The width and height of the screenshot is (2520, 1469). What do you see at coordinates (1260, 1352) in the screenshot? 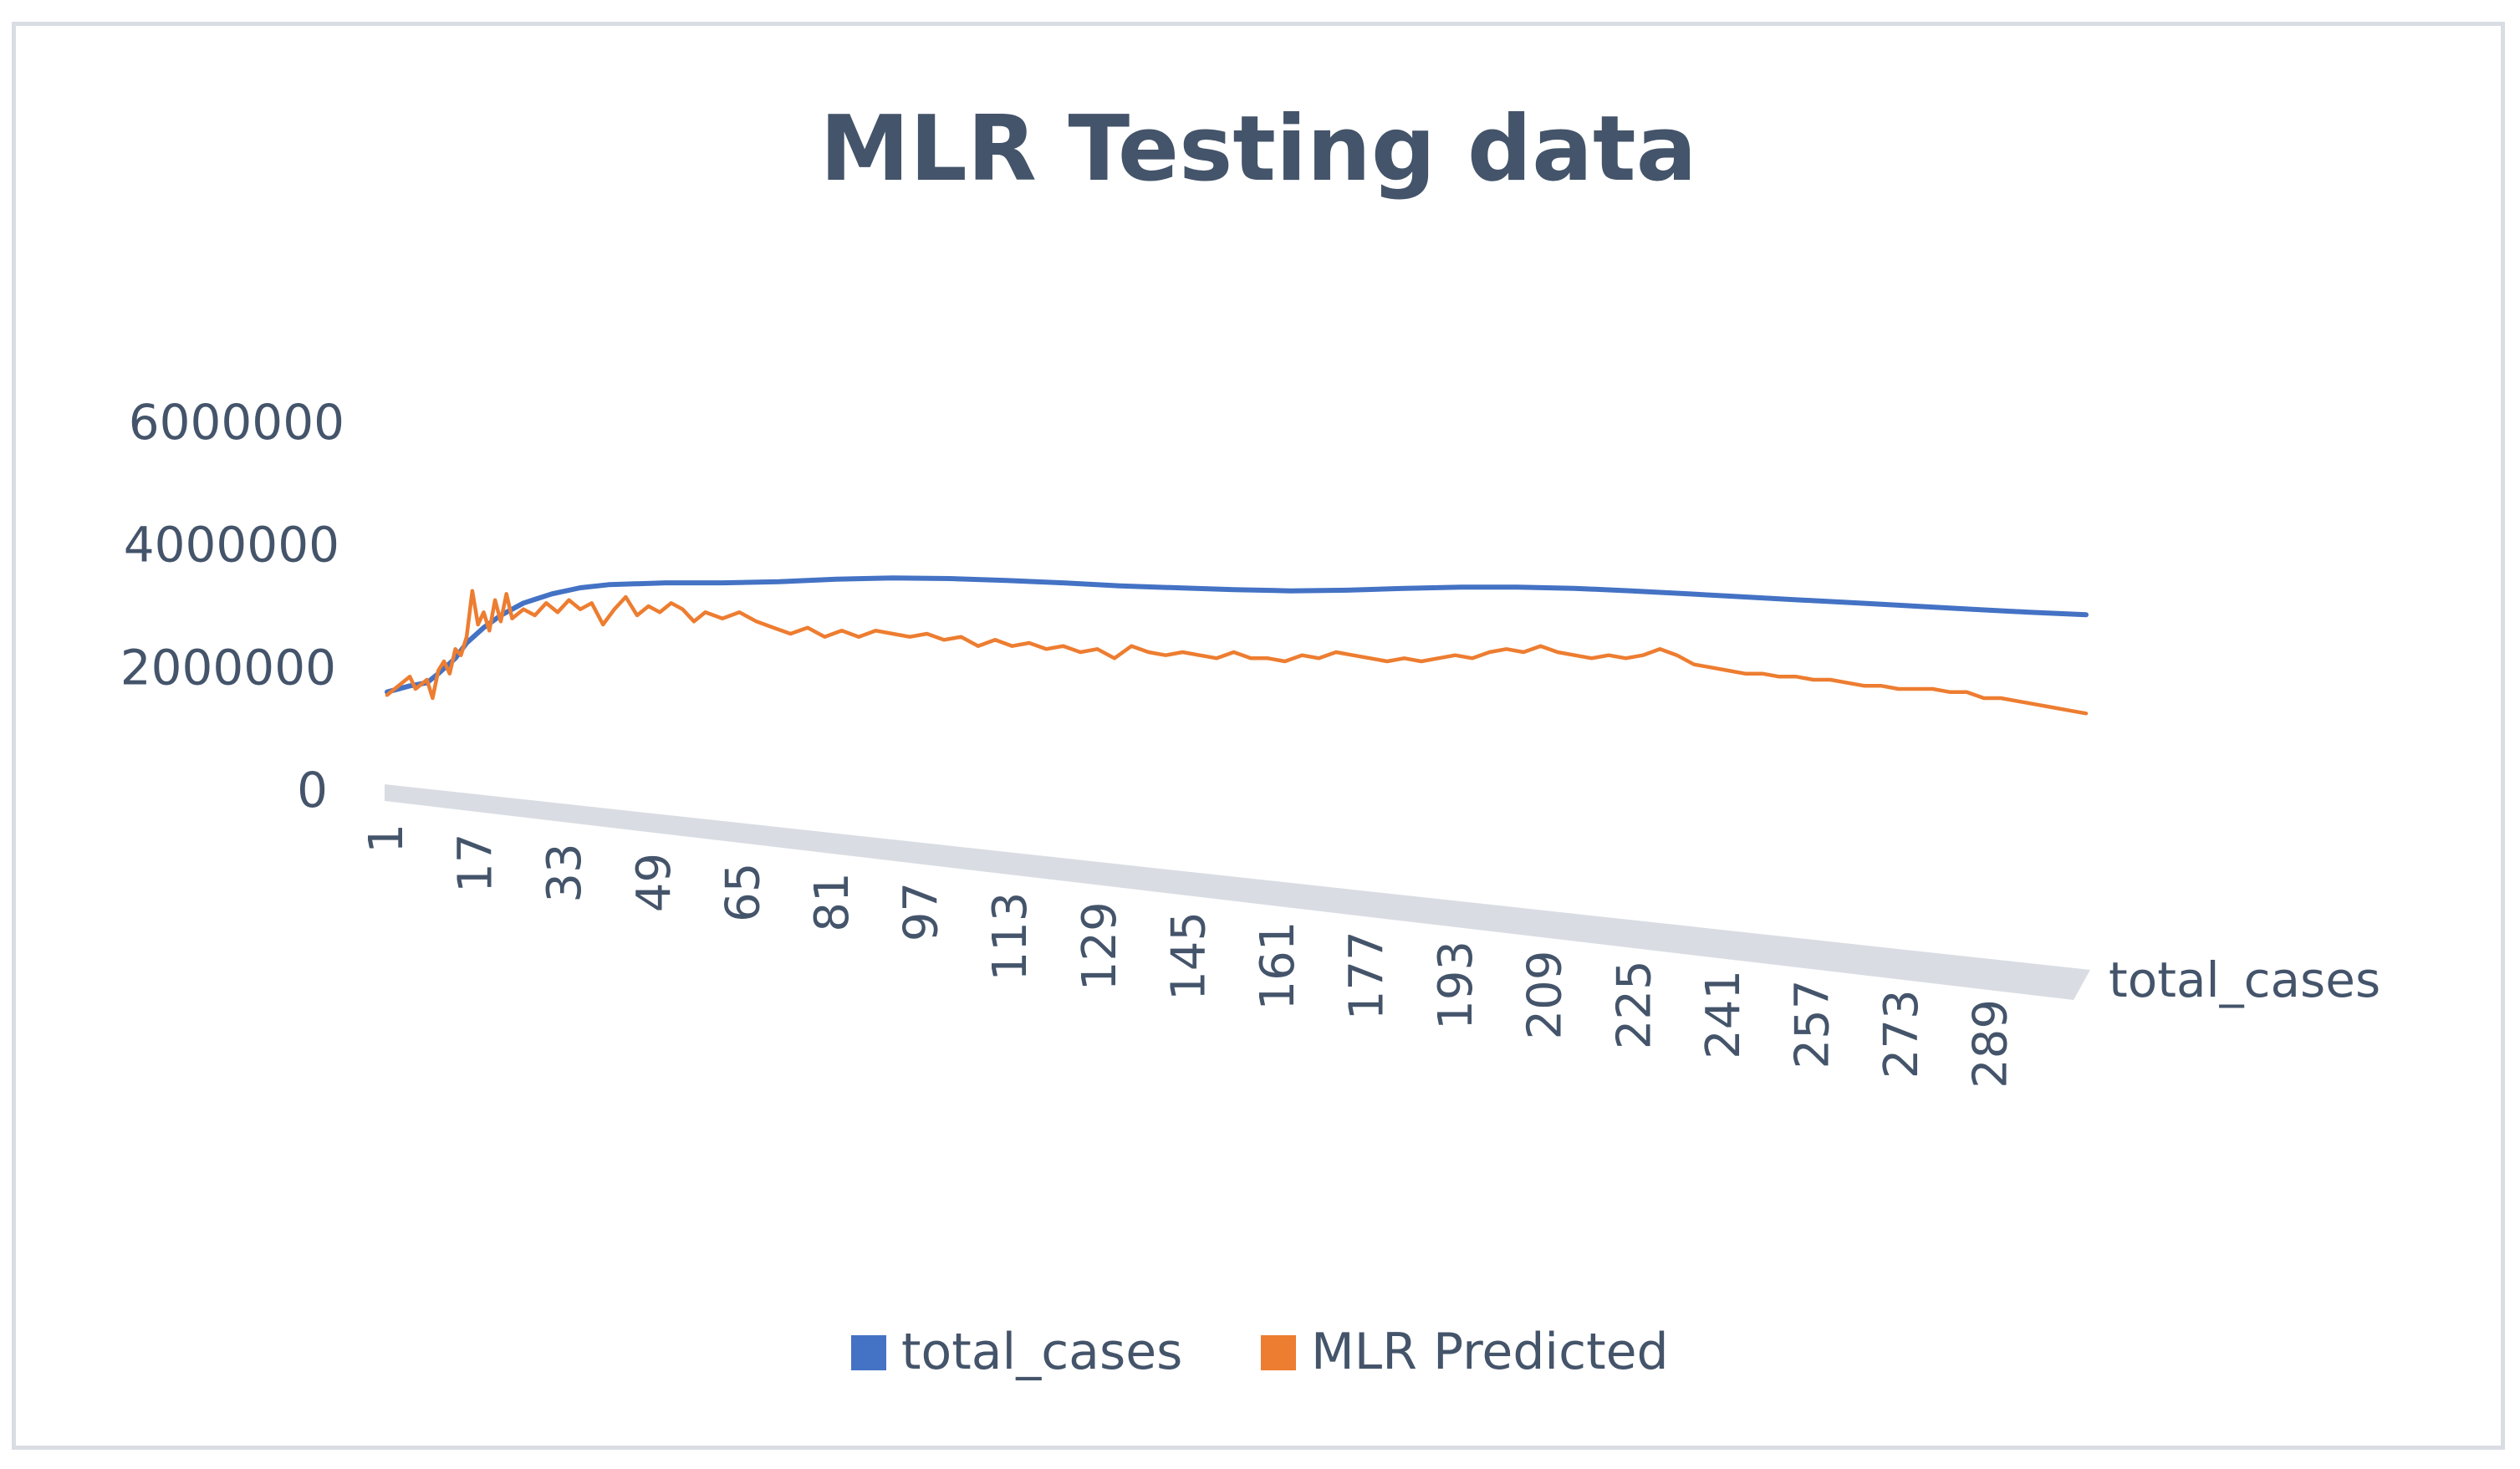
I see `legend: total_cases MLR Predicted` at bounding box center [1260, 1352].